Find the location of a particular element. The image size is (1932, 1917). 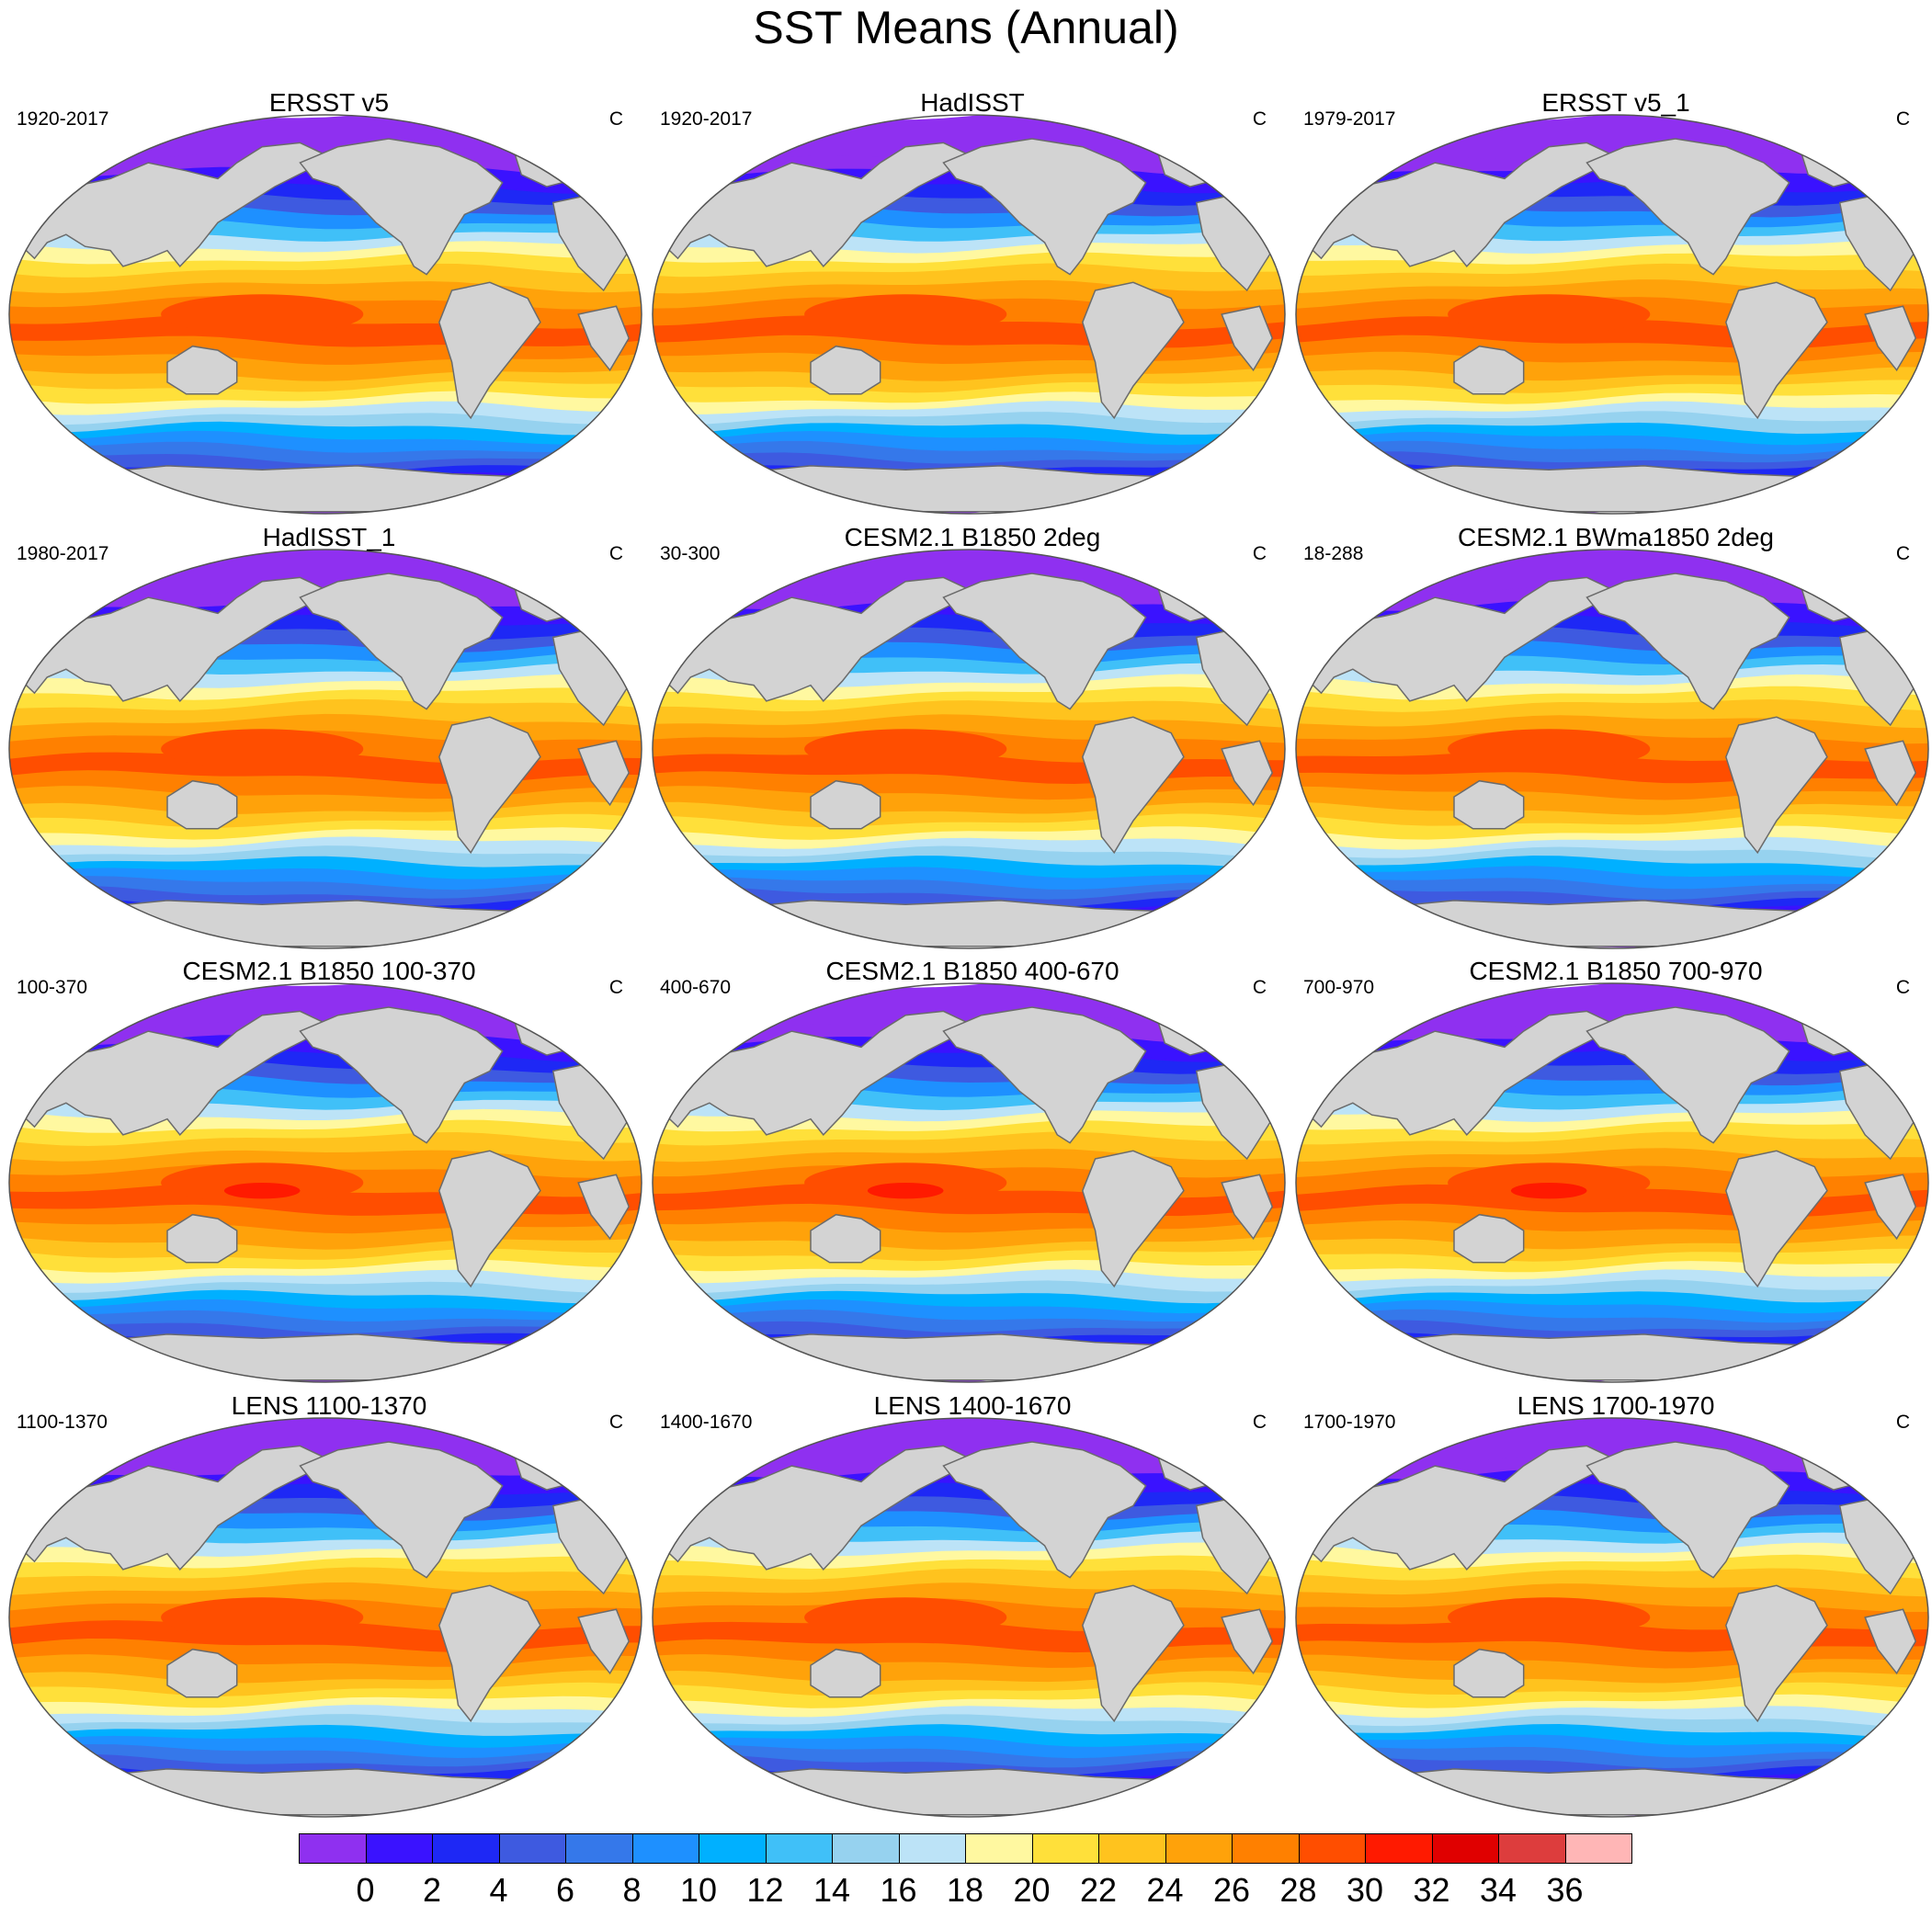

panel-title: CESM2.1 B1850 2deg is located at coordinates (972, 537).